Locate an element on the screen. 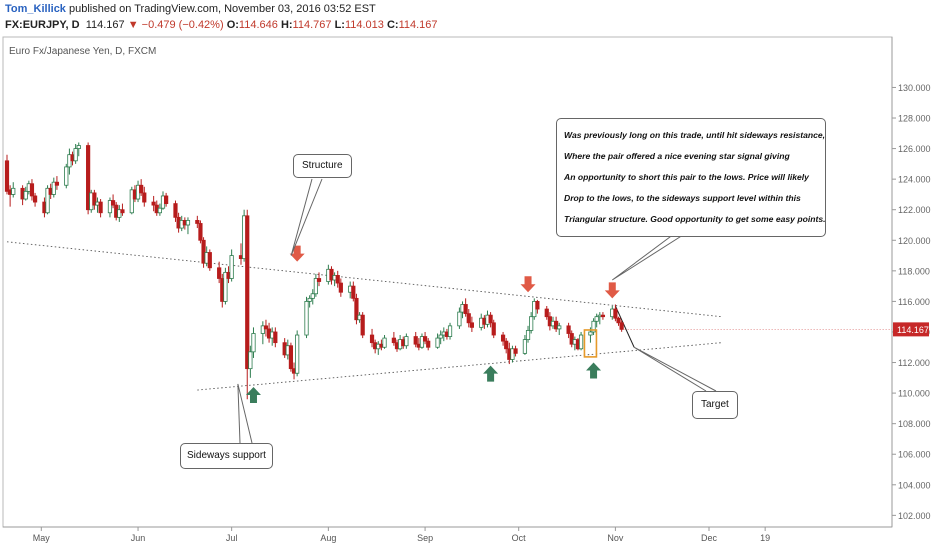  price-tick-label: 124.000 is located at coordinates (914, 180).